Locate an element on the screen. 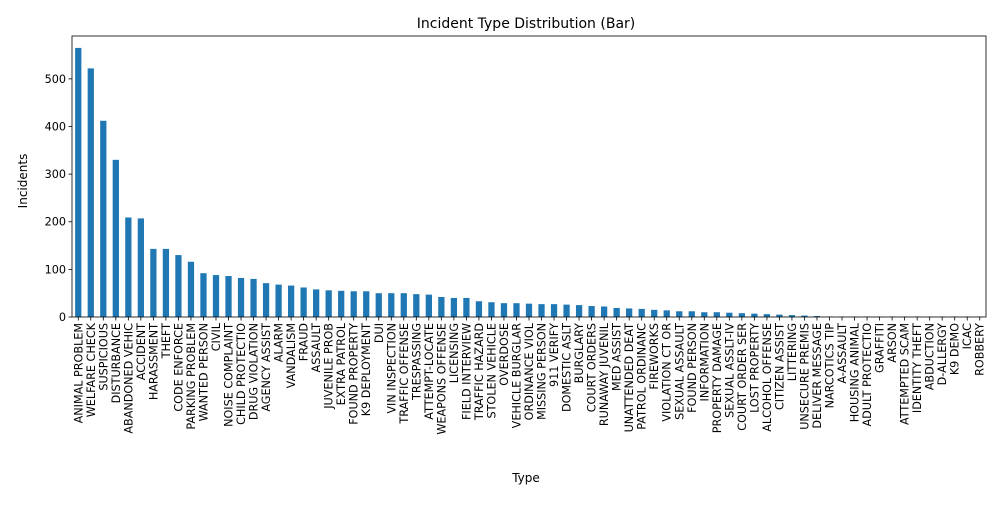  y-tick-label: 200 is located at coordinates (55, 222).